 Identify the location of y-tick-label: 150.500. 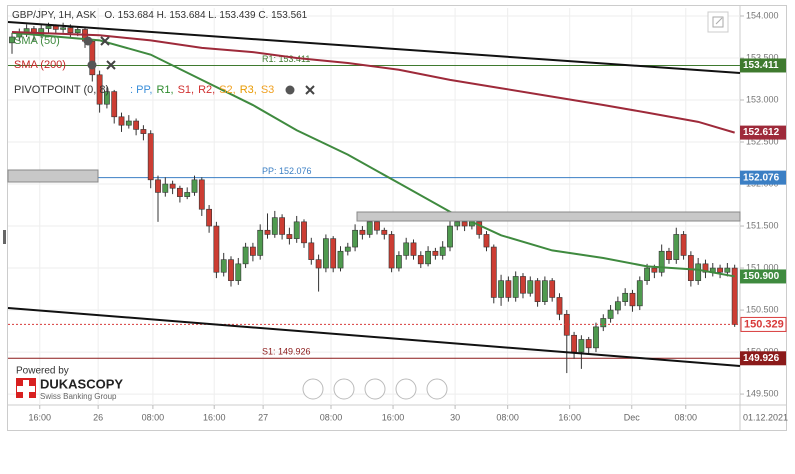
(762, 309).